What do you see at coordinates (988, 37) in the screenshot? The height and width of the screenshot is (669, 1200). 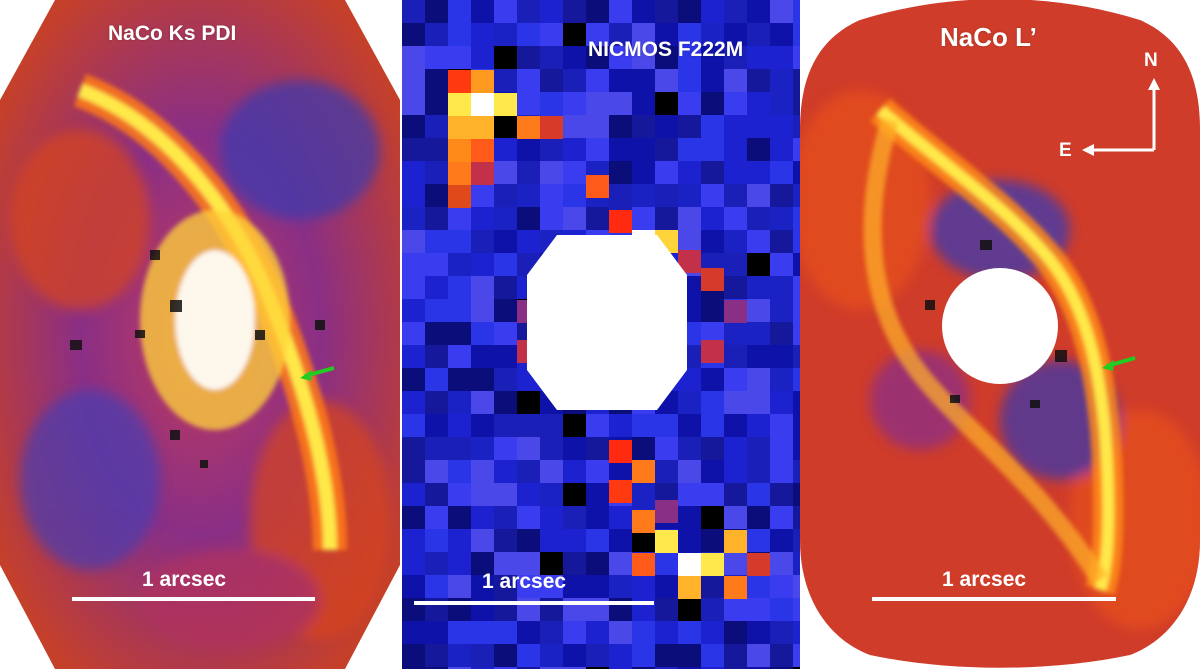 I see `panel-title: NaCo L’` at bounding box center [988, 37].